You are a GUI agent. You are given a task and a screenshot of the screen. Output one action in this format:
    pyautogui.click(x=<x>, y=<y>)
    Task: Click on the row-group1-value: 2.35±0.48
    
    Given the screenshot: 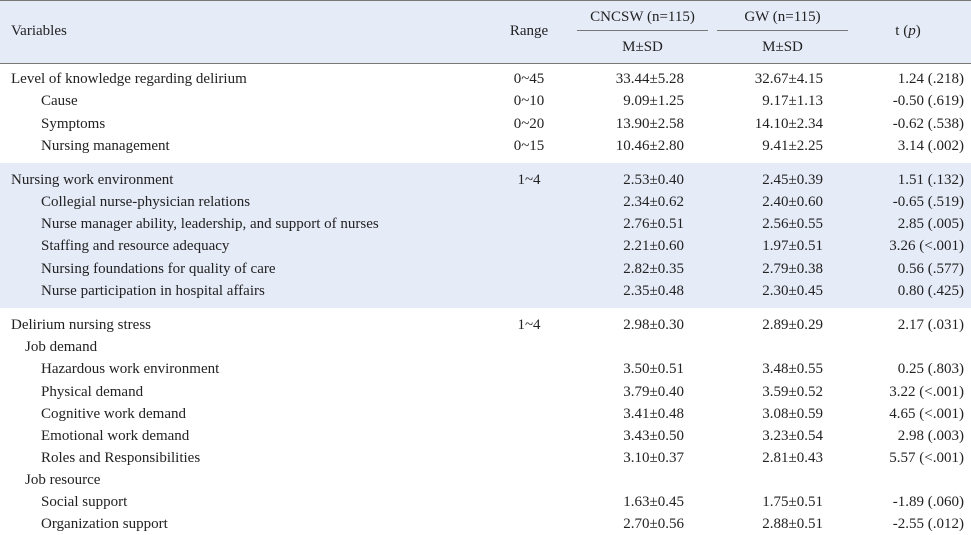 What is the action you would take?
    pyautogui.click(x=653, y=291)
    